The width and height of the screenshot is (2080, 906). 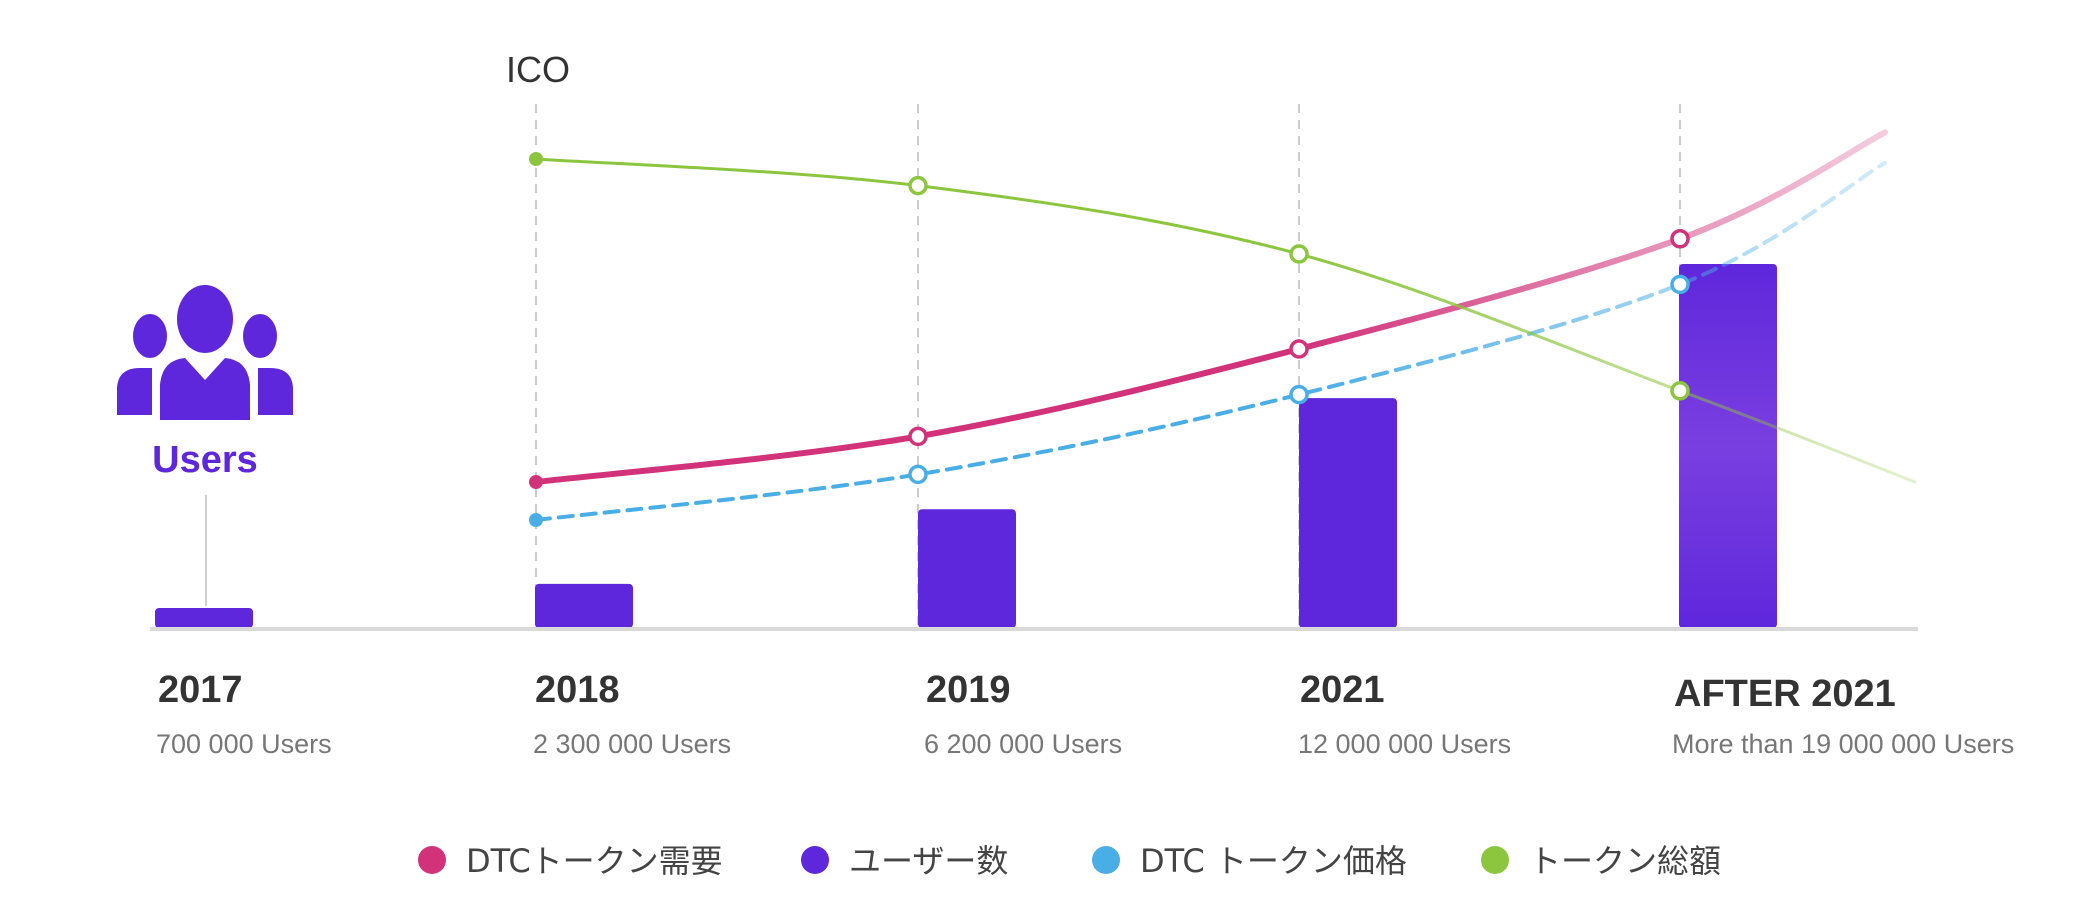 I want to click on category-label: 2018, so click(x=577, y=690).